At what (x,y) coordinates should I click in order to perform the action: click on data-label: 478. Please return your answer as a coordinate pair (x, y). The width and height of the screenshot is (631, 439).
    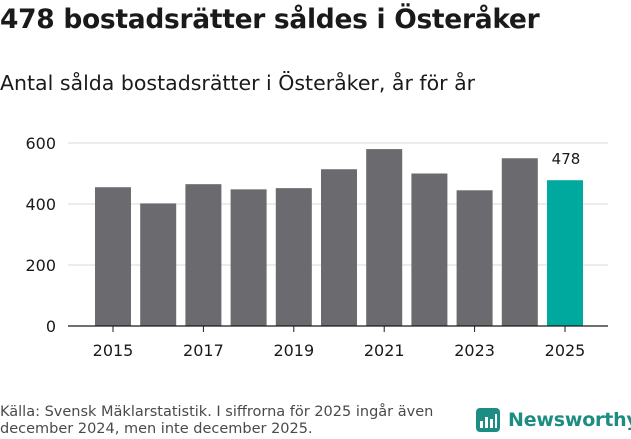
    Looking at the image, I should click on (566, 159).